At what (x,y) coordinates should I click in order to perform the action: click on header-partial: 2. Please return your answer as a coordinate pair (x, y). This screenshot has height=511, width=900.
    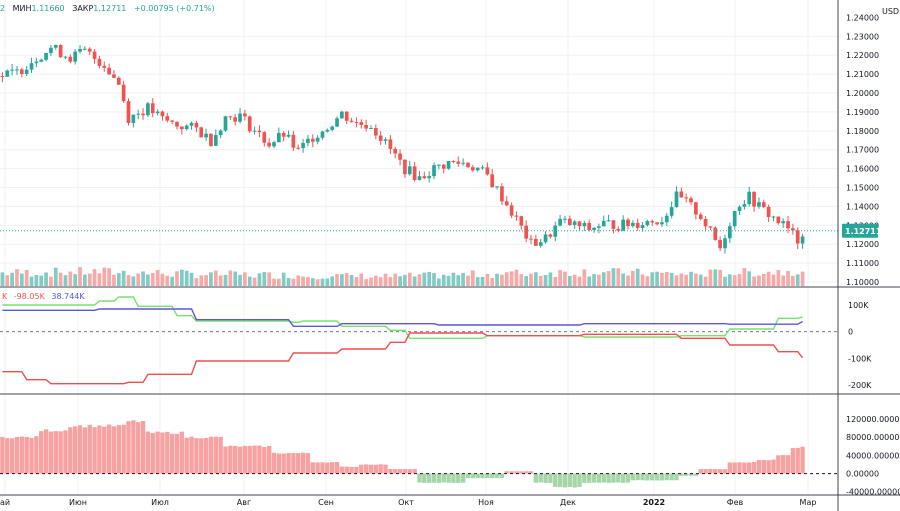
    Looking at the image, I should click on (3, 8).